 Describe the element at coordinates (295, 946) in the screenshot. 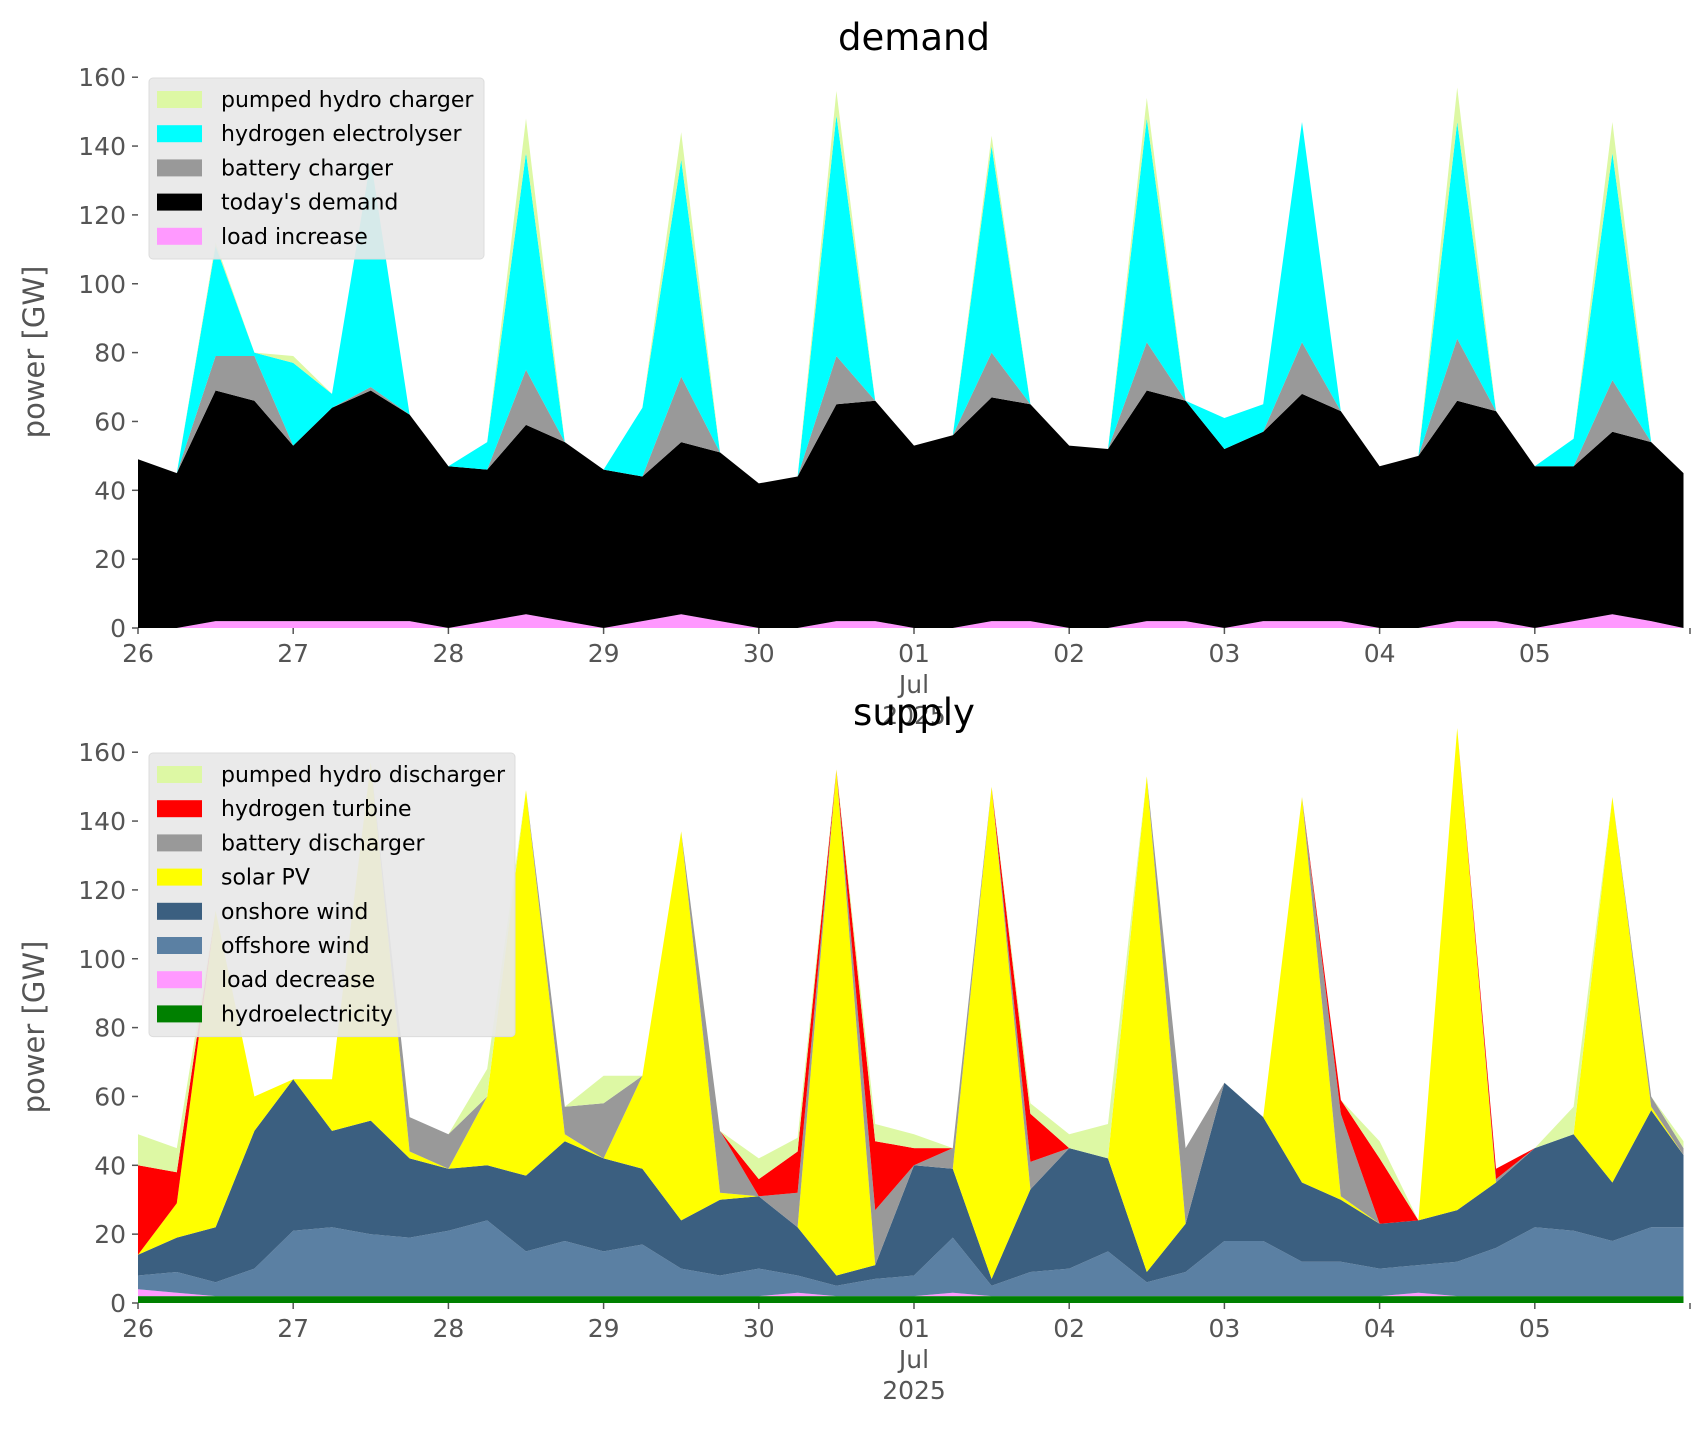

I see `legend-label: offshore wind` at that location.